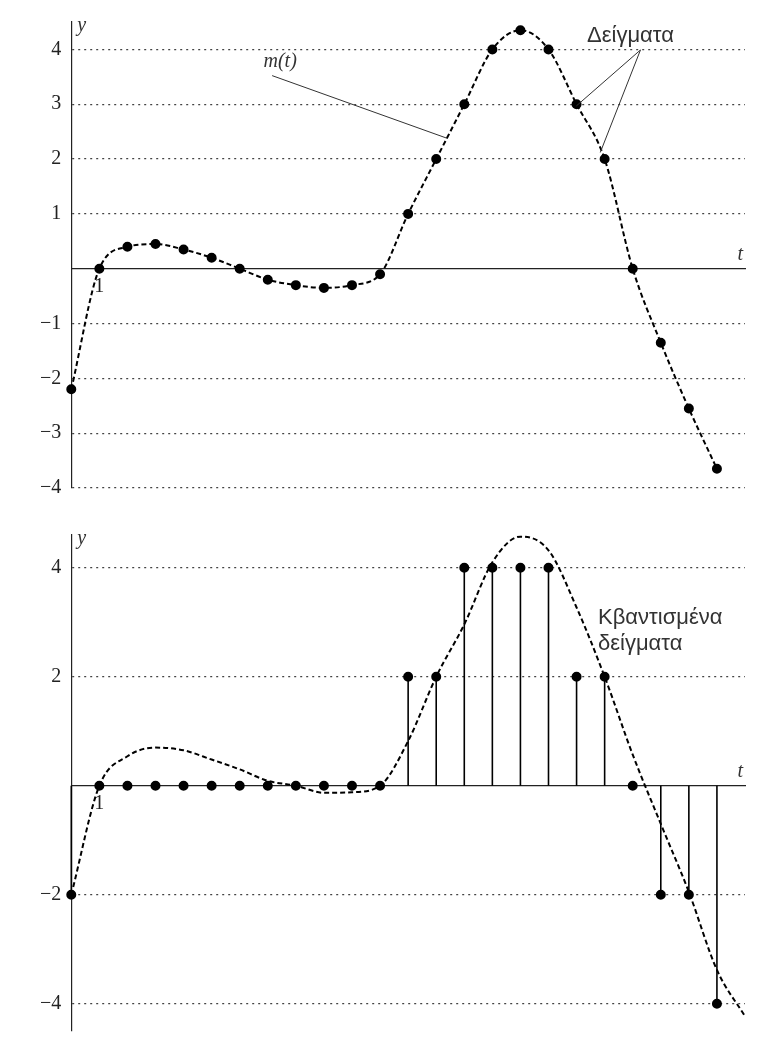 Image resolution: width=759 pixels, height=1053 pixels. What do you see at coordinates (280, 60) in the screenshot?
I see `annotation: m(t)` at bounding box center [280, 60].